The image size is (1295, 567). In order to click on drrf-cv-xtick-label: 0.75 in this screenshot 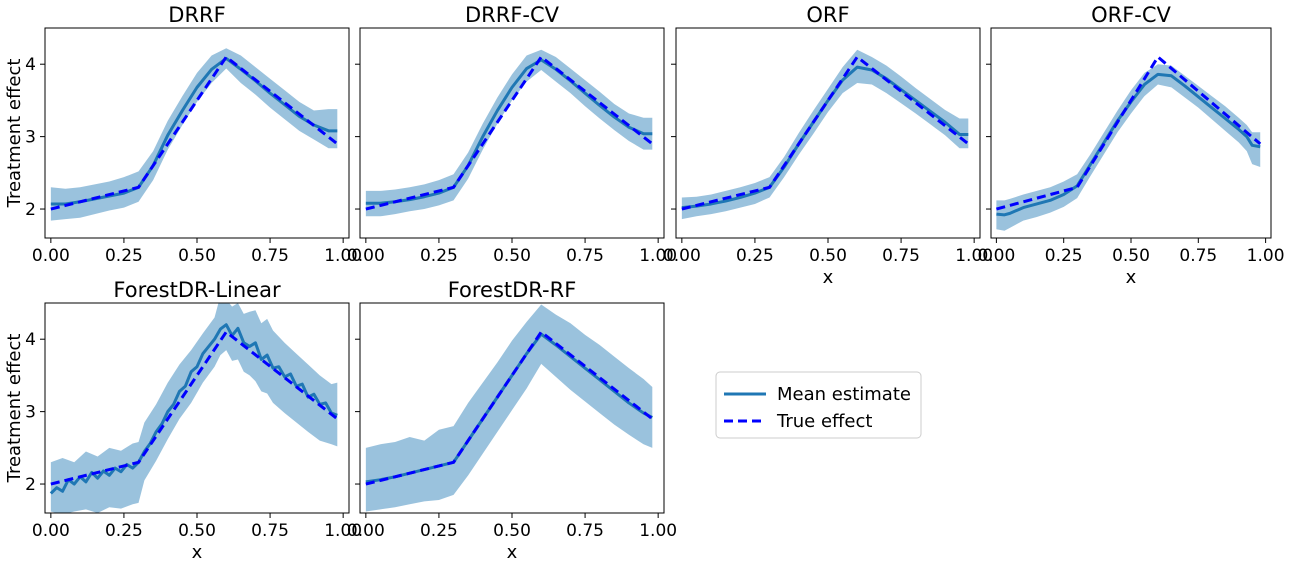, I will do `click(585, 256)`.